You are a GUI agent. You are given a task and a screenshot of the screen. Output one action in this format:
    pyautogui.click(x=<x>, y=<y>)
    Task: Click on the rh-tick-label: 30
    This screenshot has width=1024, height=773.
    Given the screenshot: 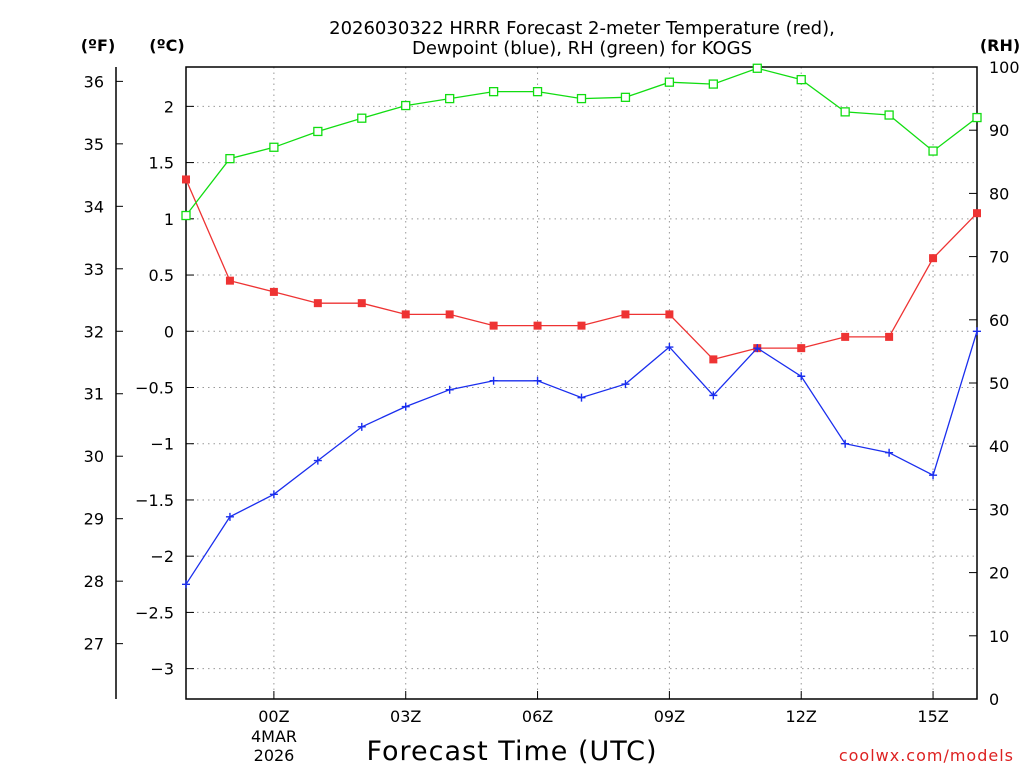 What is the action you would take?
    pyautogui.click(x=999, y=509)
    